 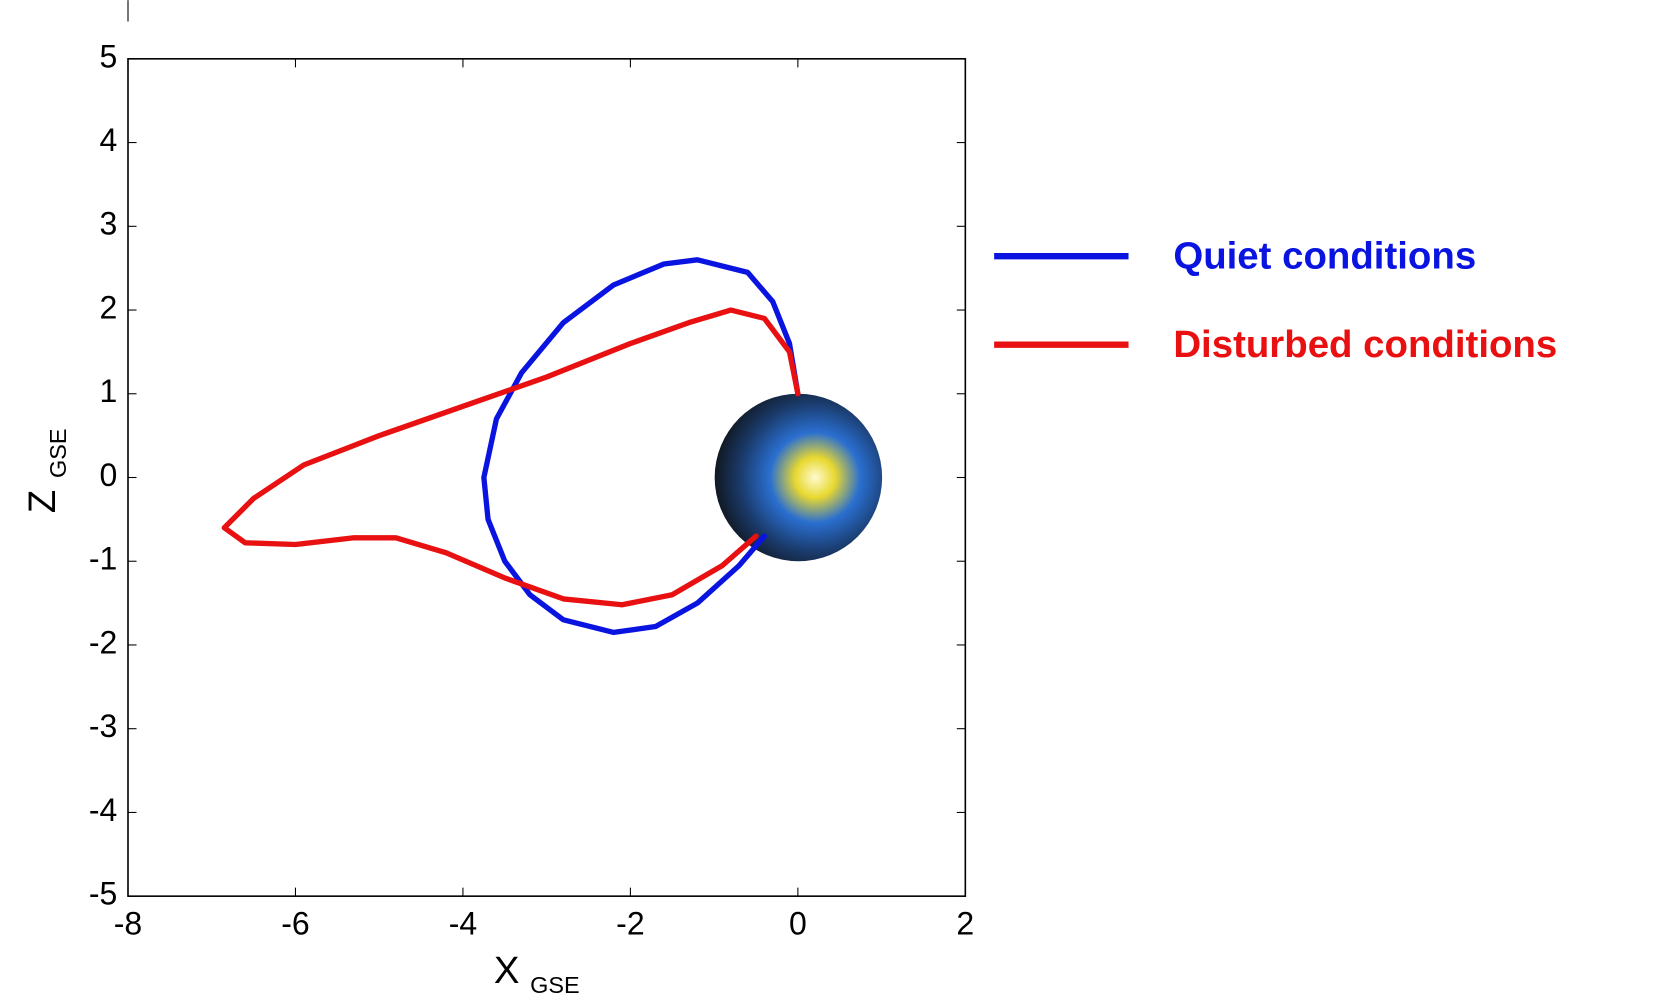 I want to click on y-tick-label: 4, so click(x=109, y=140).